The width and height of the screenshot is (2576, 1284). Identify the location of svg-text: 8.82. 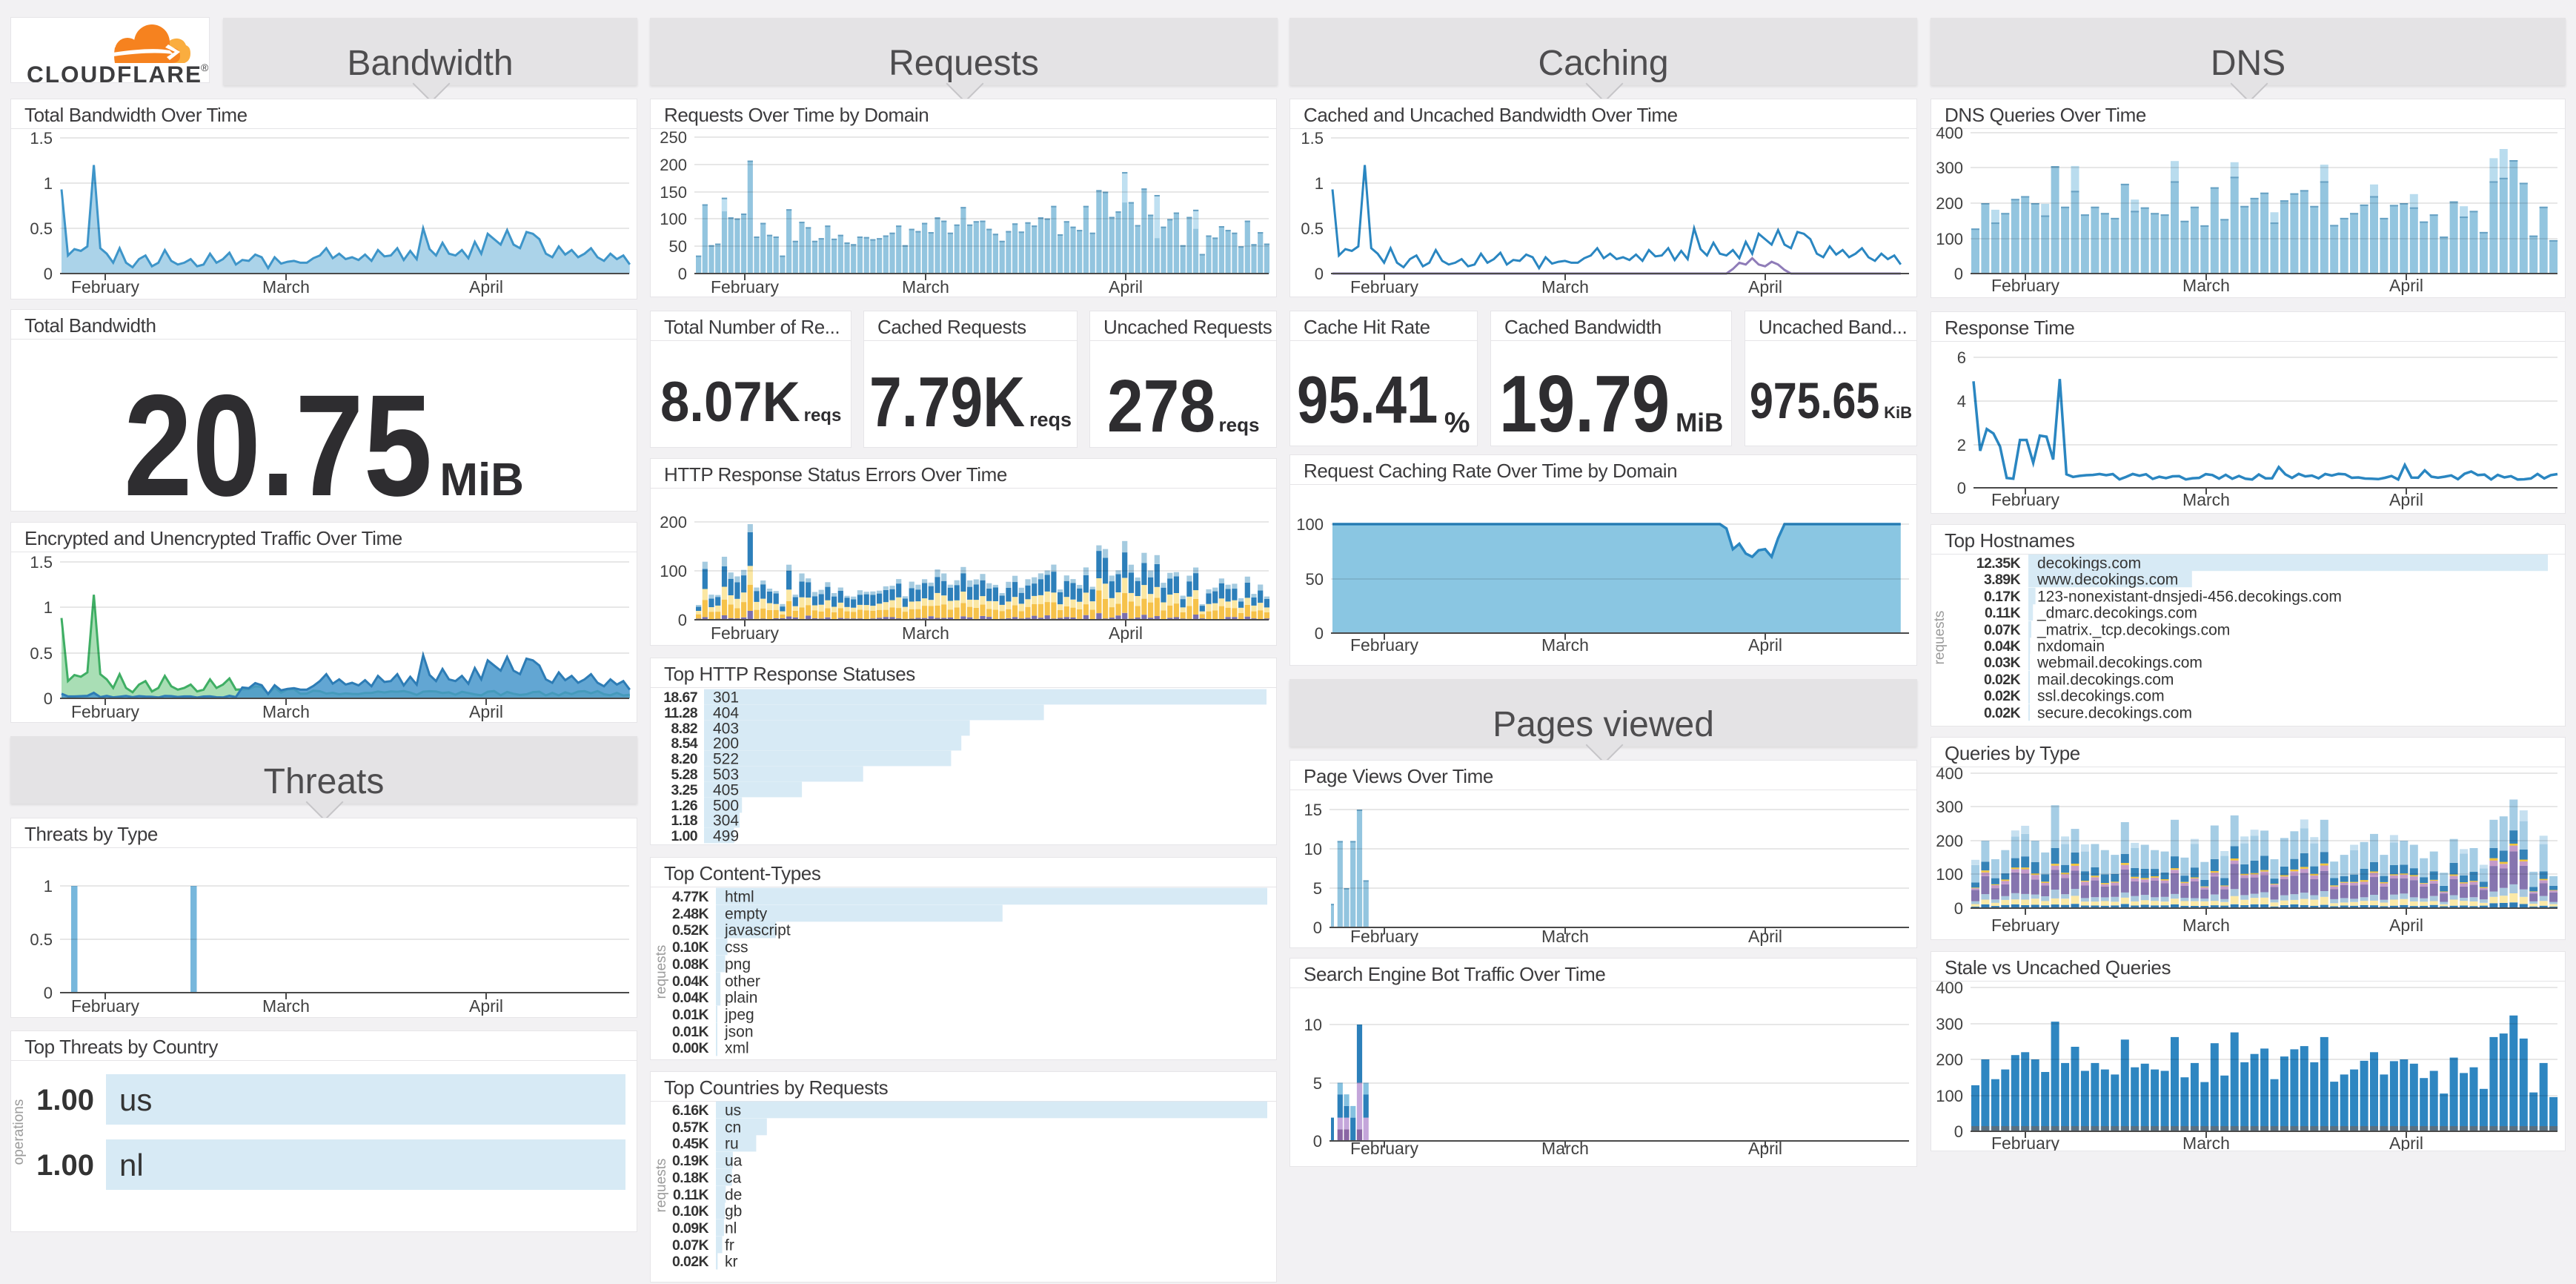
(684, 729).